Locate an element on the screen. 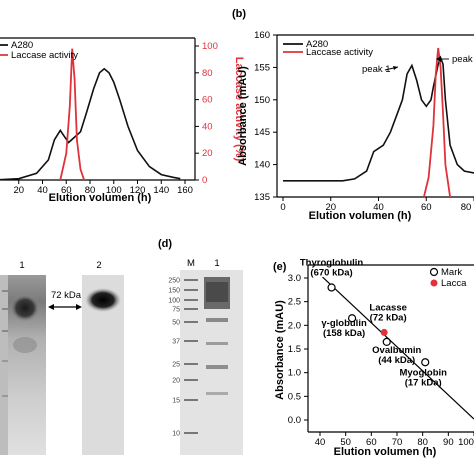 Image resolution: width=474 pixels, height=474 pixels. gel-d-lane-label-1: 1 is located at coordinates (216, 263).